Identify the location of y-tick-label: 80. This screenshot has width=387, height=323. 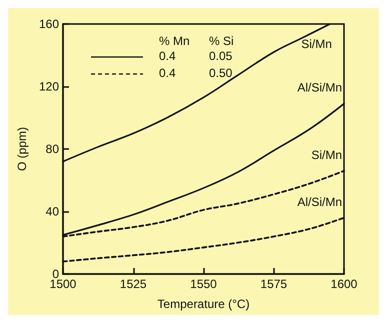
(53, 149).